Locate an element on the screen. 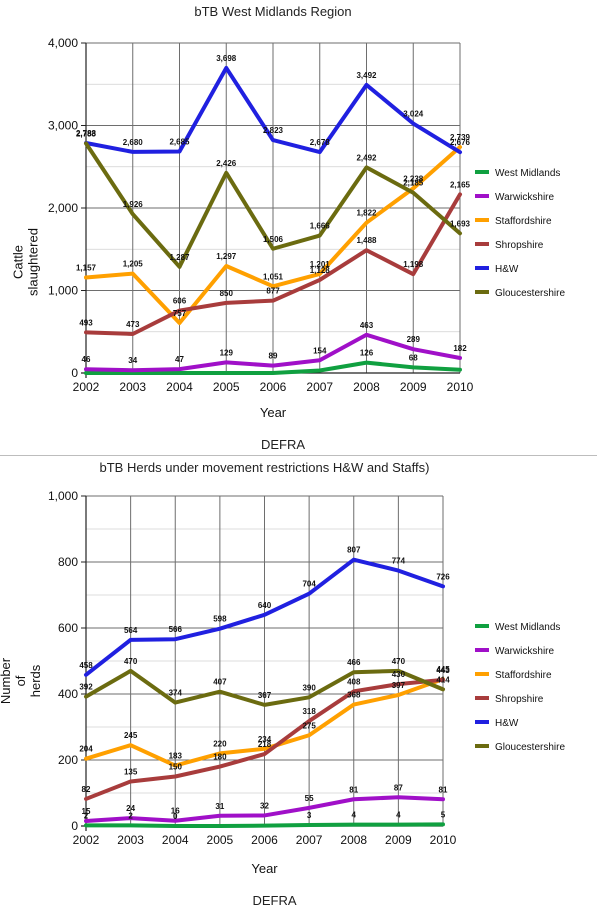  data-label: 135 is located at coordinates (131, 771).